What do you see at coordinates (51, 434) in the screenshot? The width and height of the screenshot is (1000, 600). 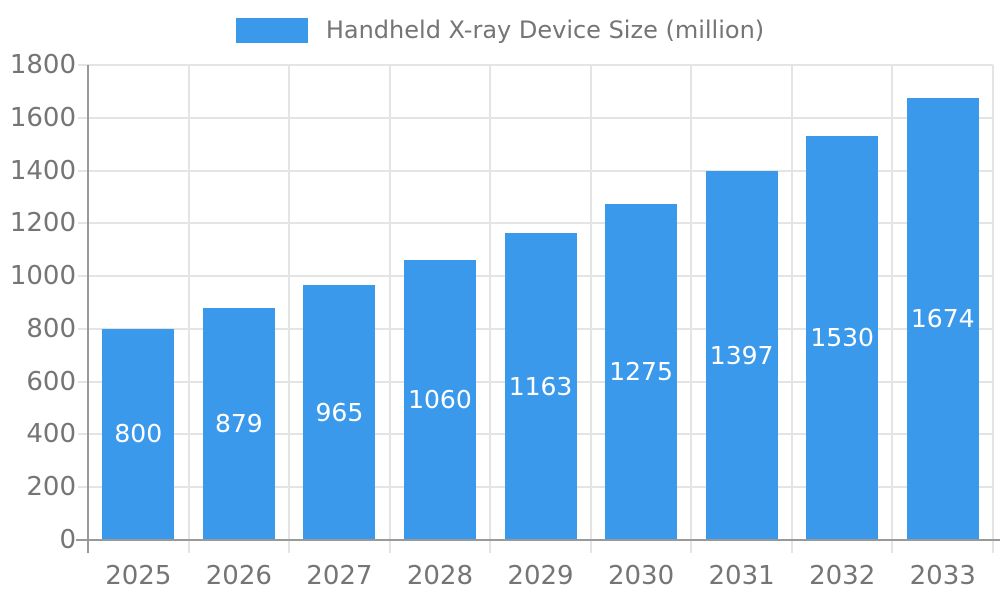 I see `y-tick-label: 400` at bounding box center [51, 434].